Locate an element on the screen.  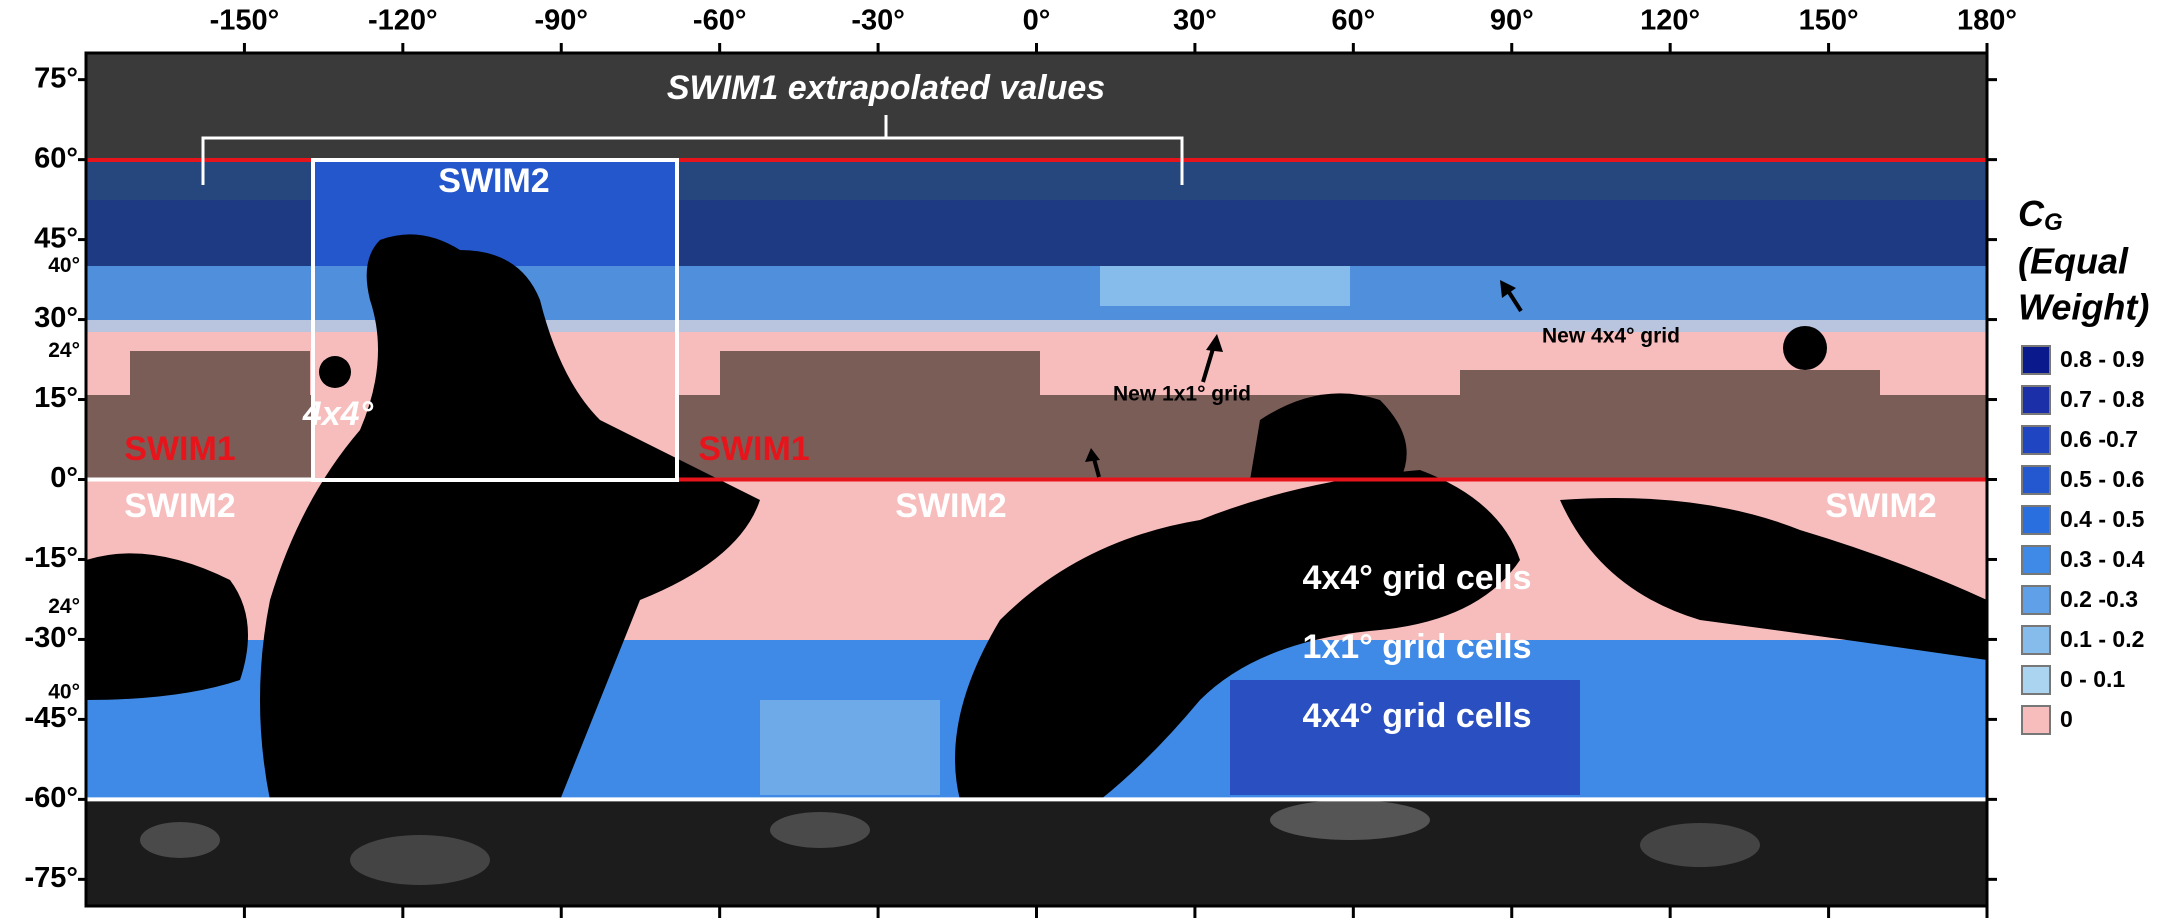
legend-title-line: (Equal is located at coordinates (2073, 261).